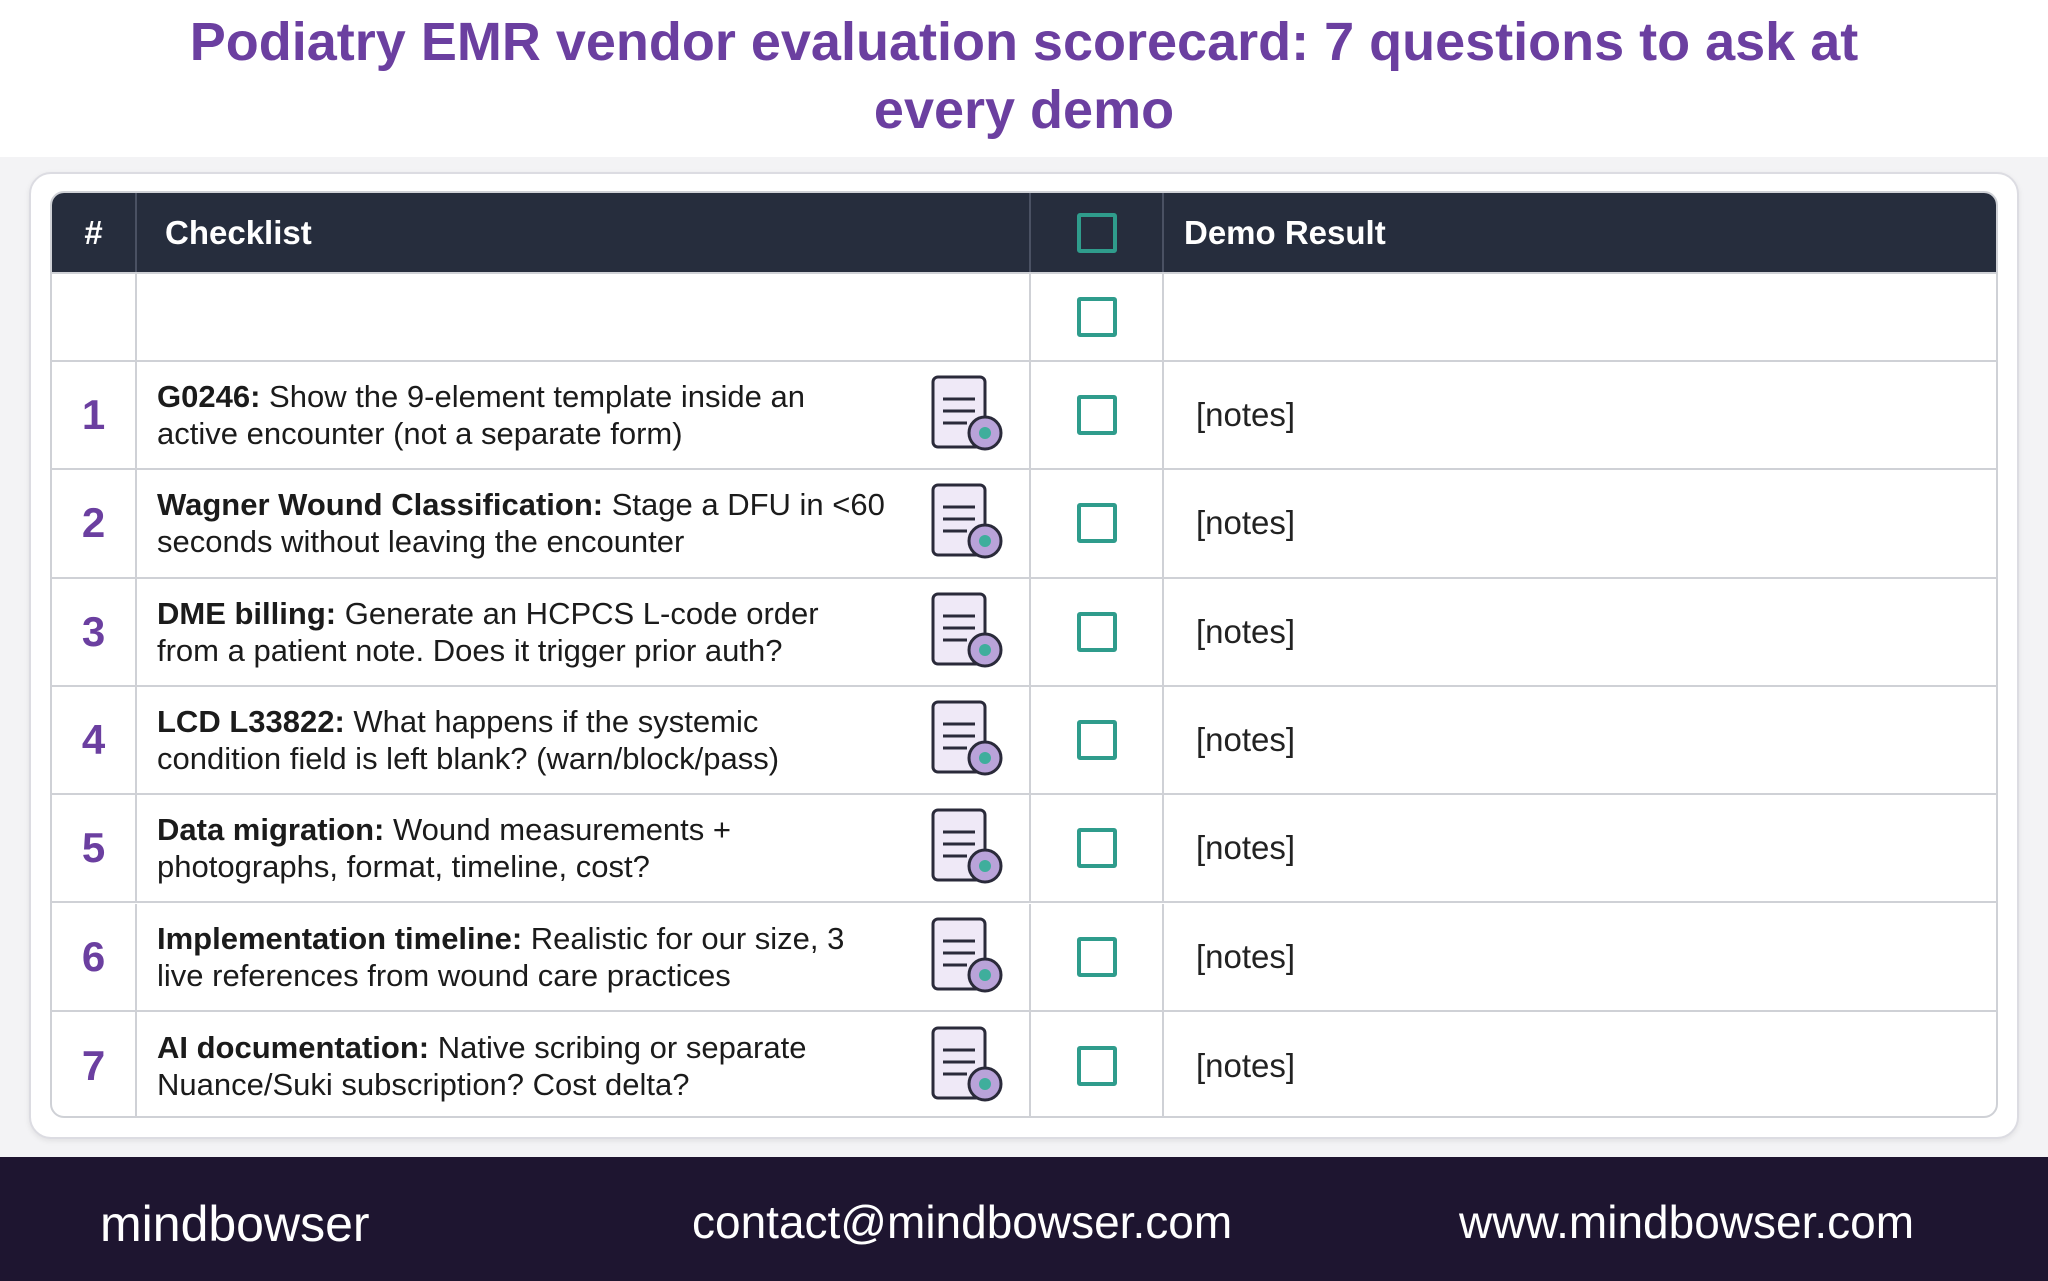  I want to click on item-label: LCD L33822:, so click(251, 722).